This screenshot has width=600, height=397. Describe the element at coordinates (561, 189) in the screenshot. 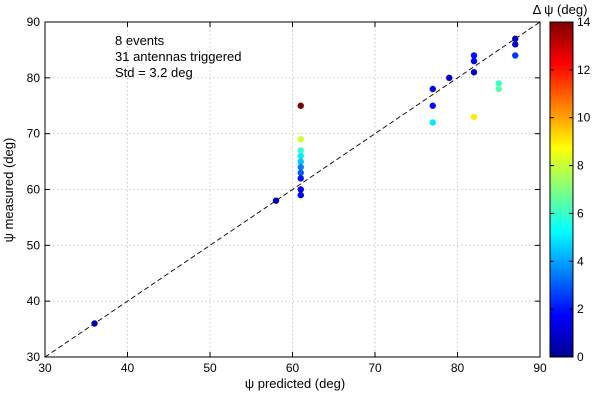

I see `colorbar-gradient` at that location.